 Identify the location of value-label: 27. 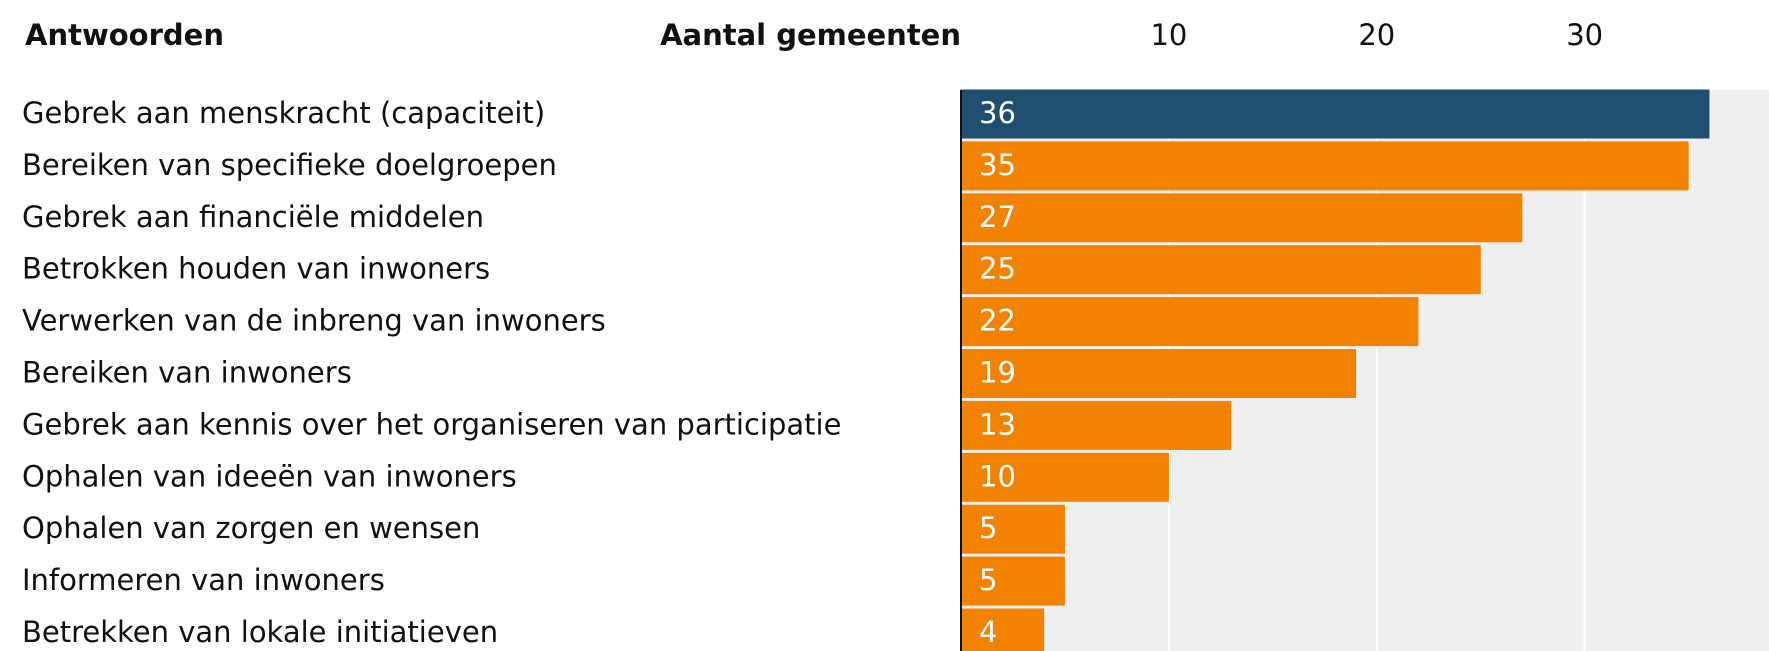
(997, 217).